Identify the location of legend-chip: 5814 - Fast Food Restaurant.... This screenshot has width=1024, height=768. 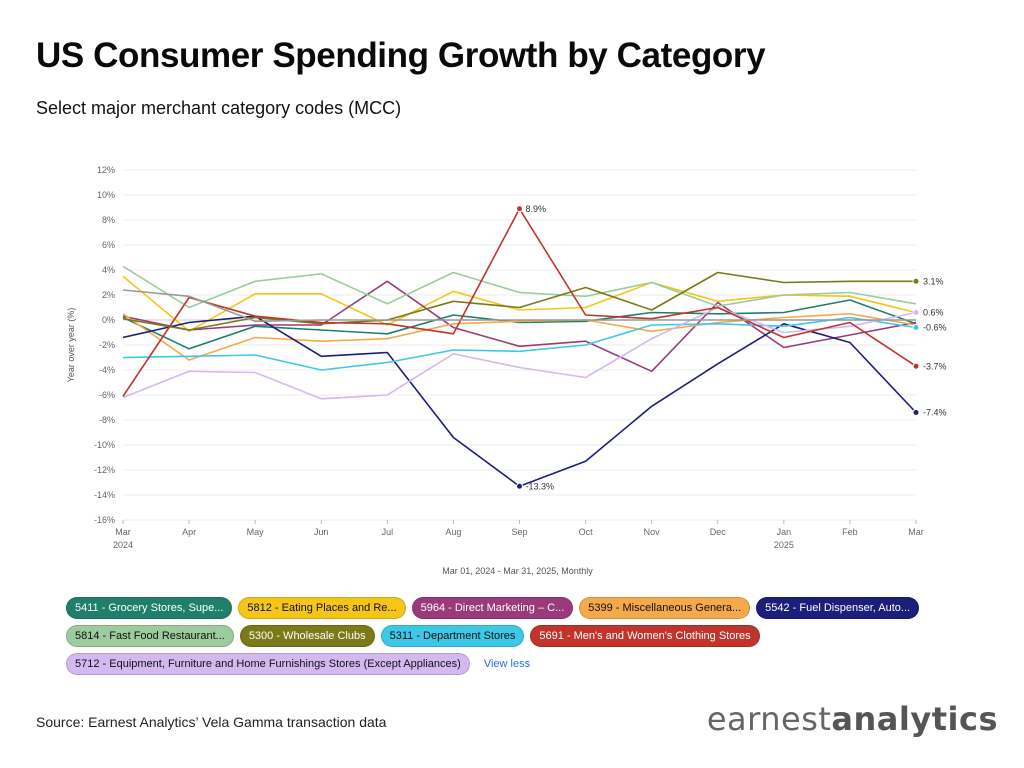
(150, 636).